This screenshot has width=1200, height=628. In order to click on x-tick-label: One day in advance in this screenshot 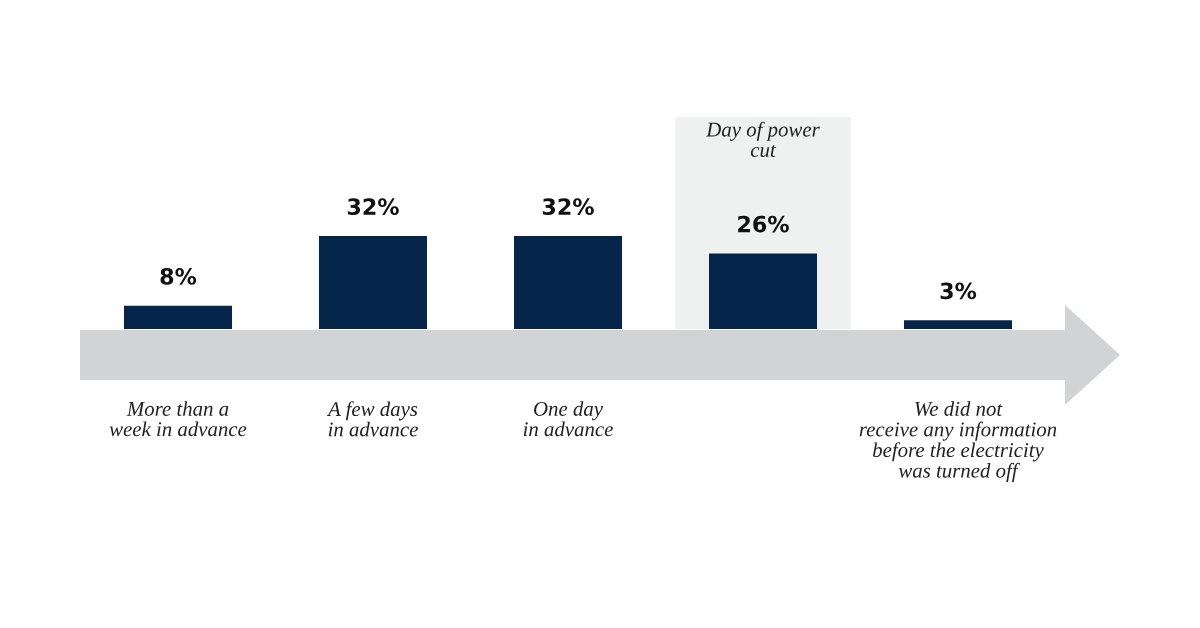, I will do `click(568, 419)`.